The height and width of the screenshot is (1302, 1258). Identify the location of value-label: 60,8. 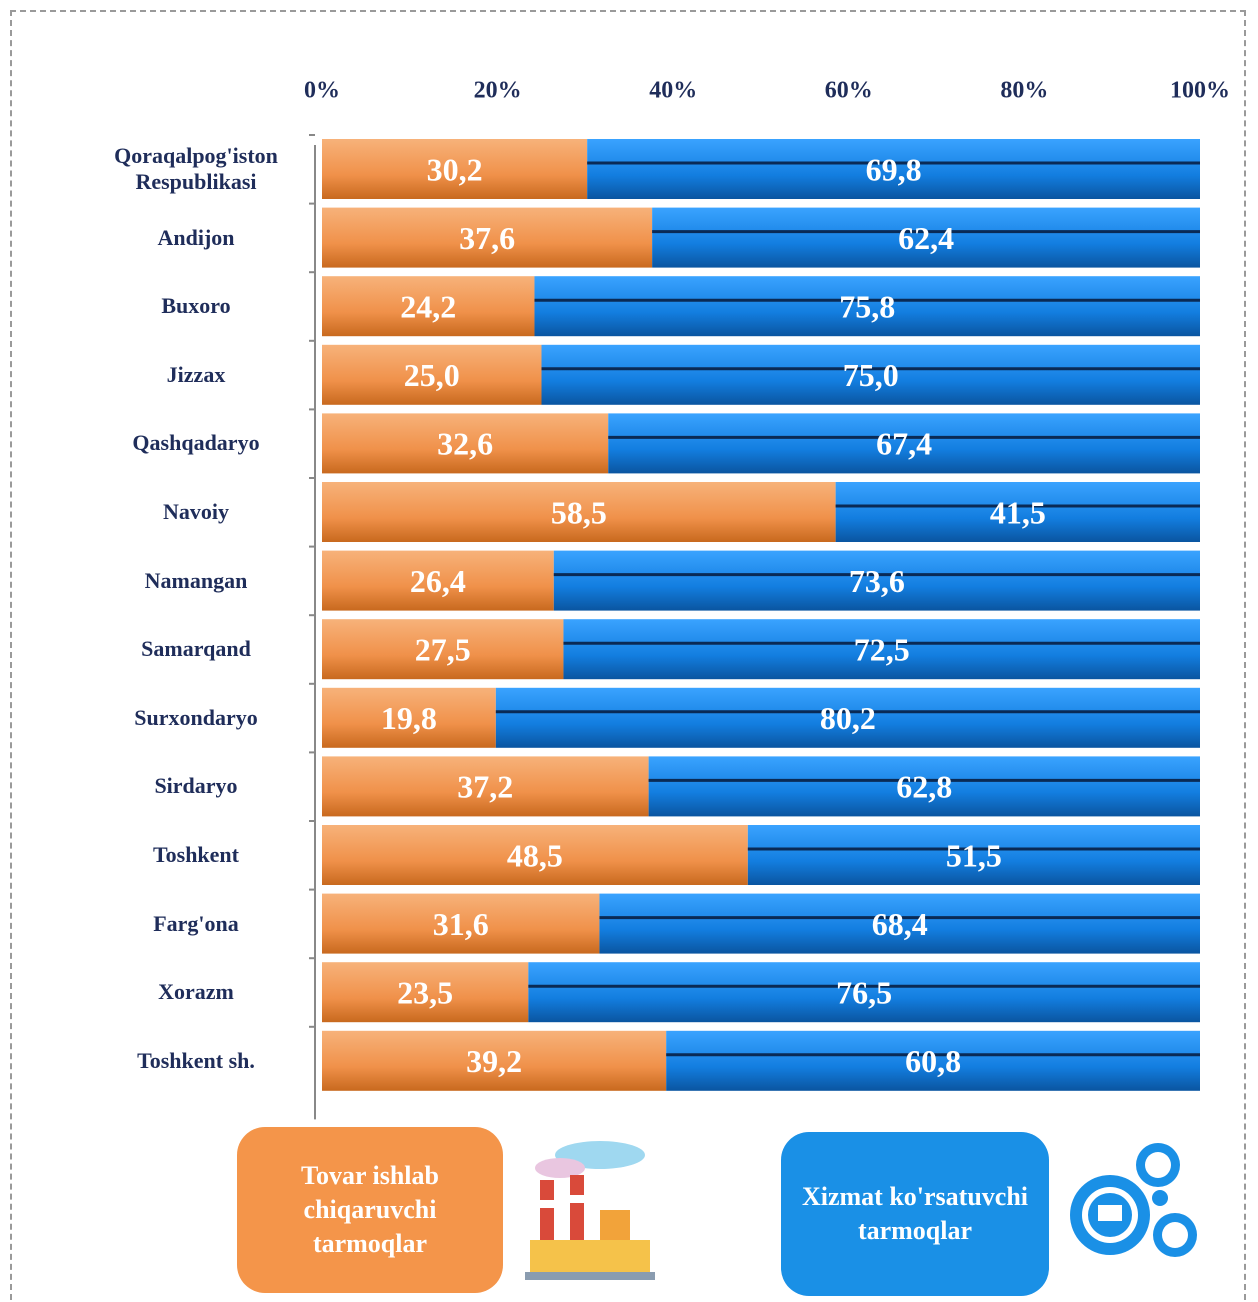
(933, 1061).